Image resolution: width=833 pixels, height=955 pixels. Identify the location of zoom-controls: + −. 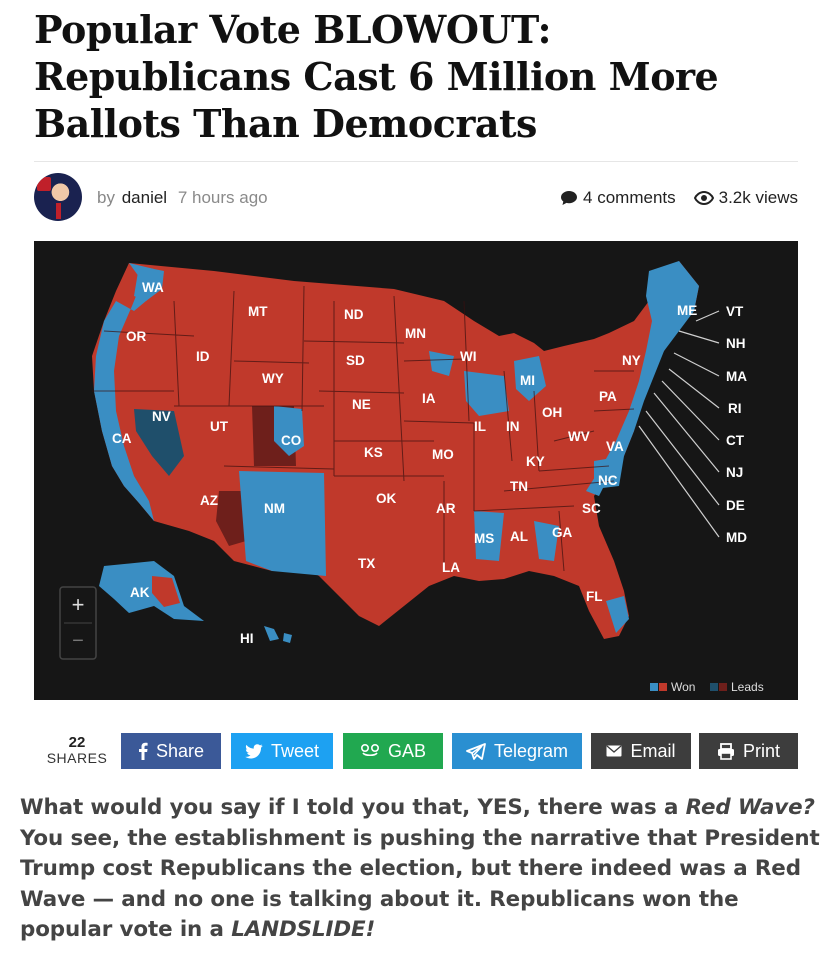
(78, 623).